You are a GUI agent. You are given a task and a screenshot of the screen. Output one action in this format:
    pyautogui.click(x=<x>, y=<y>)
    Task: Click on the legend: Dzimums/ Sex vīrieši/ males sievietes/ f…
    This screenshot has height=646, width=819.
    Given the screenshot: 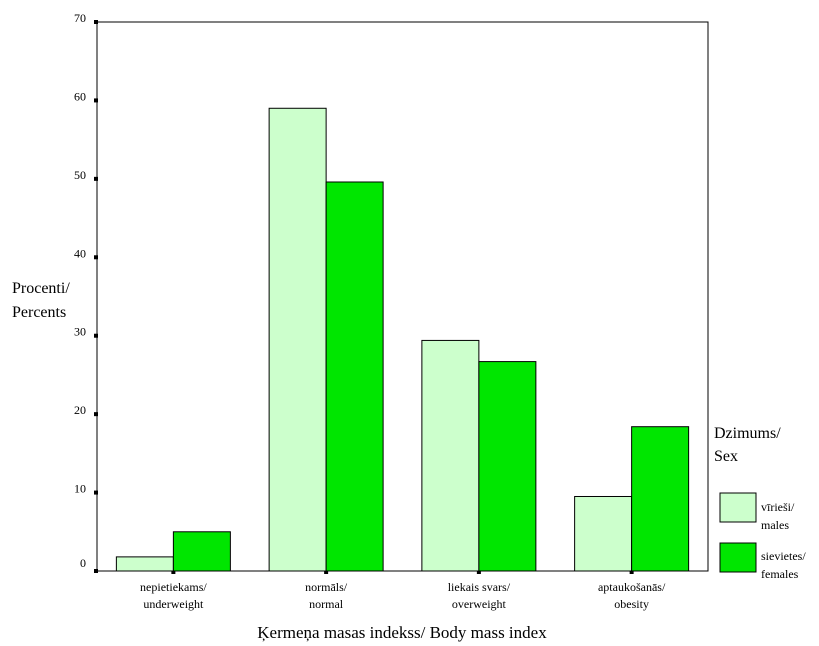 What is the action you would take?
    pyautogui.click(x=760, y=503)
    